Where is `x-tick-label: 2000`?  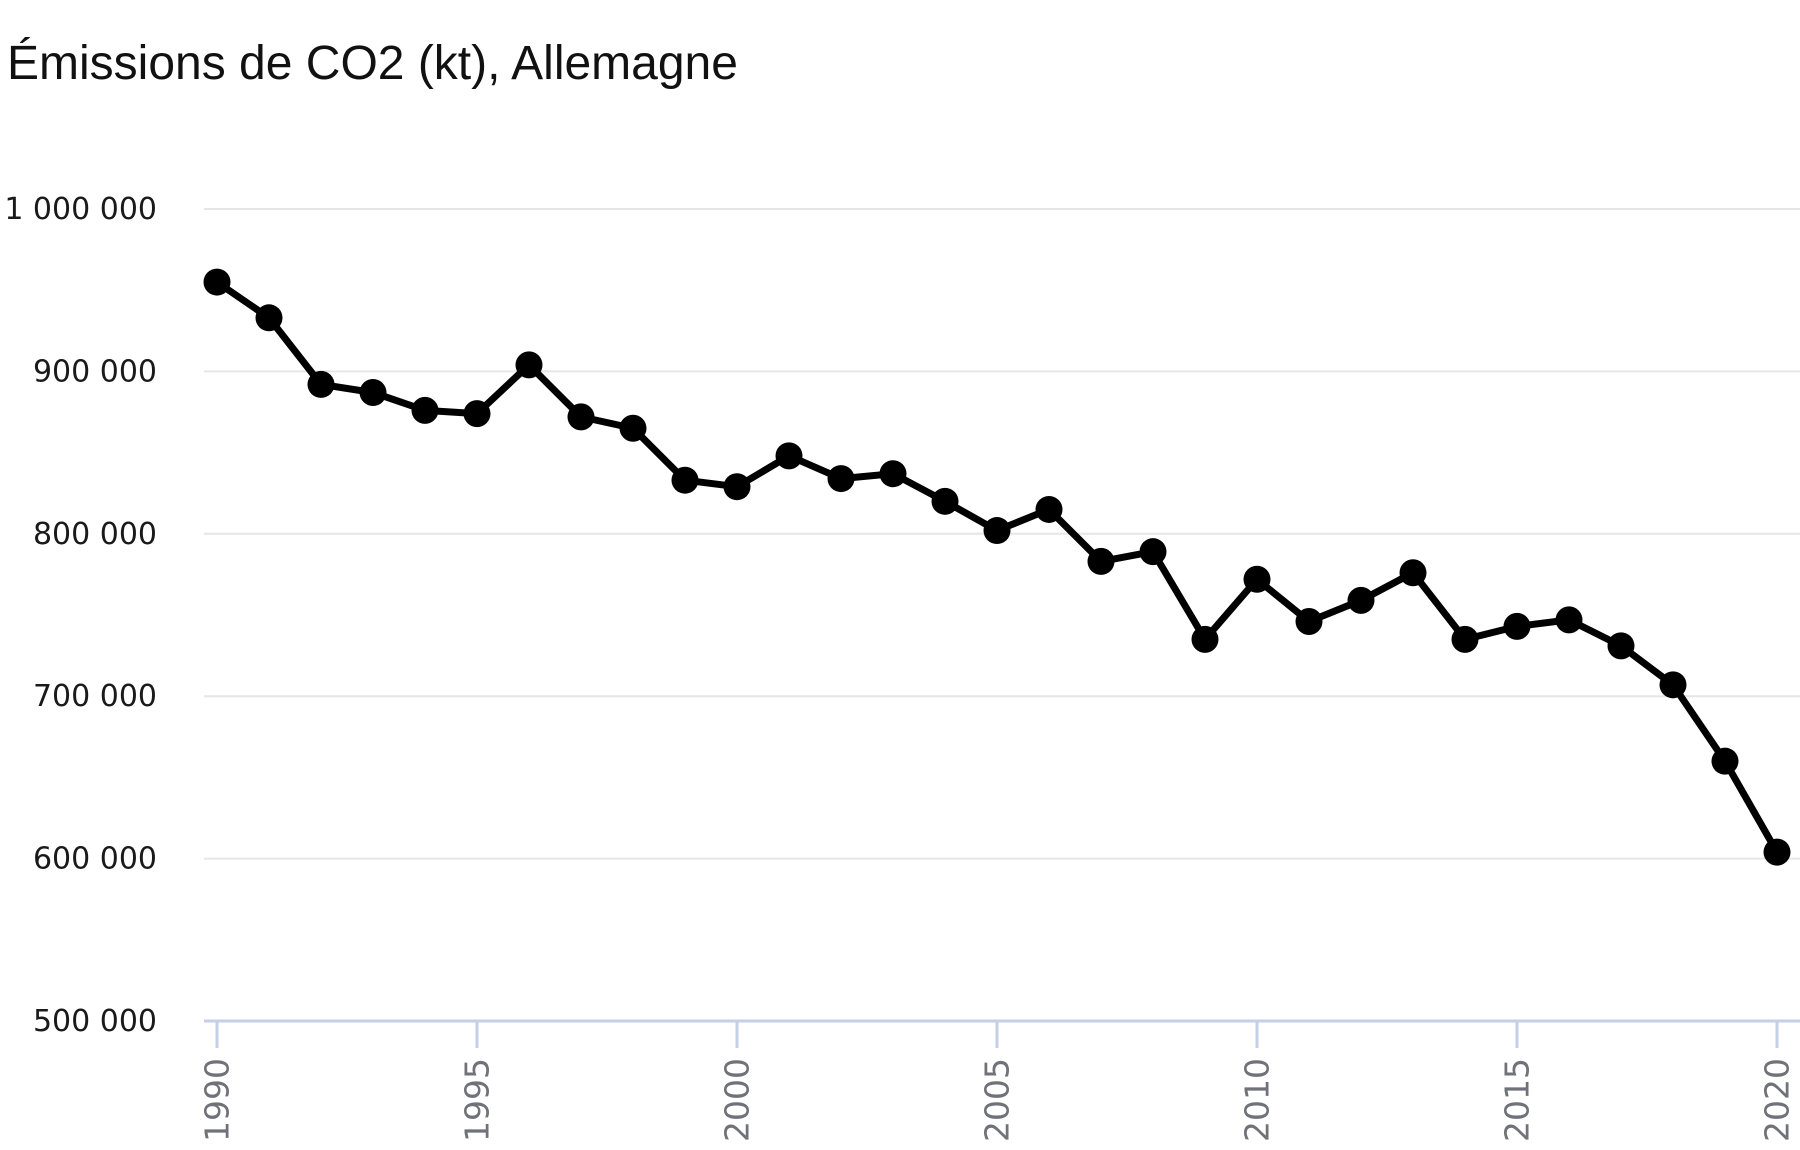 x-tick-label: 2000 is located at coordinates (737, 1100).